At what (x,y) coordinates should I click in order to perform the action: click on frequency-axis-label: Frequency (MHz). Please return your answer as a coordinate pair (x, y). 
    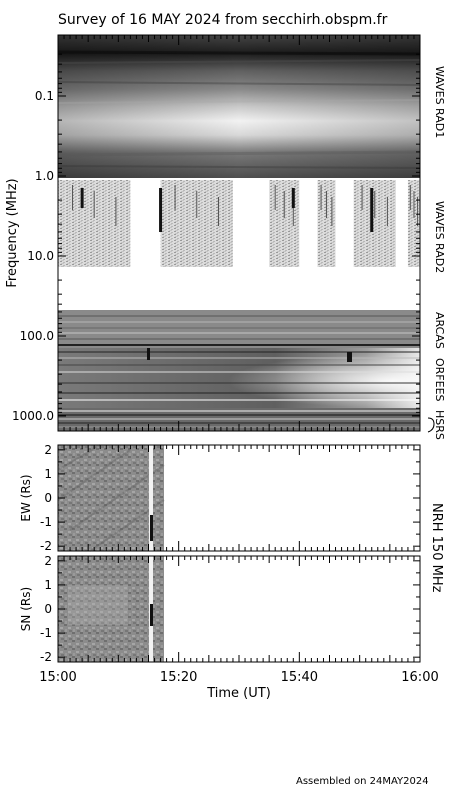
    Looking at the image, I should click on (12, 232).